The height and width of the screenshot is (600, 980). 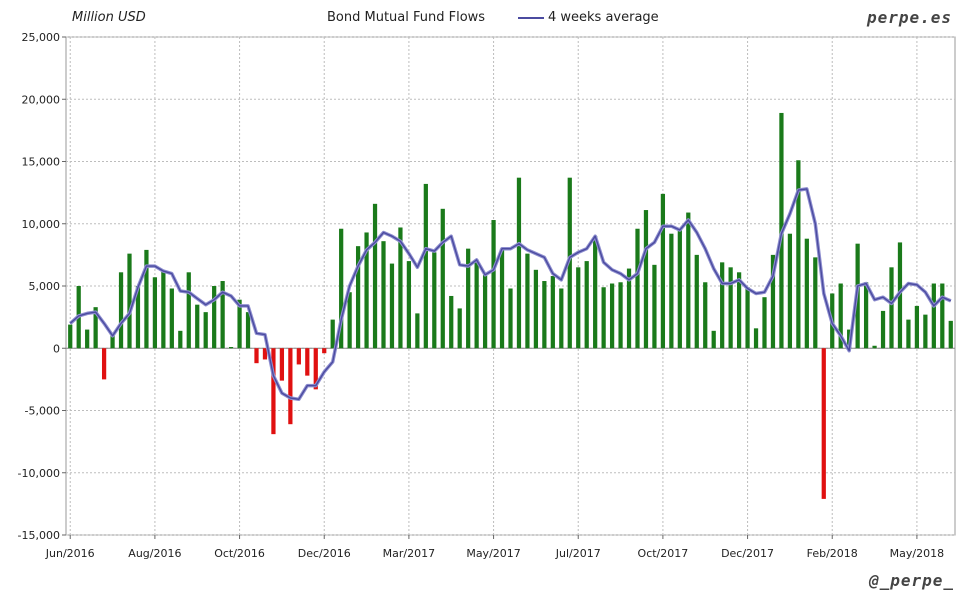 I want to click on y-tick-label: -10,000, so click(x=39, y=473).